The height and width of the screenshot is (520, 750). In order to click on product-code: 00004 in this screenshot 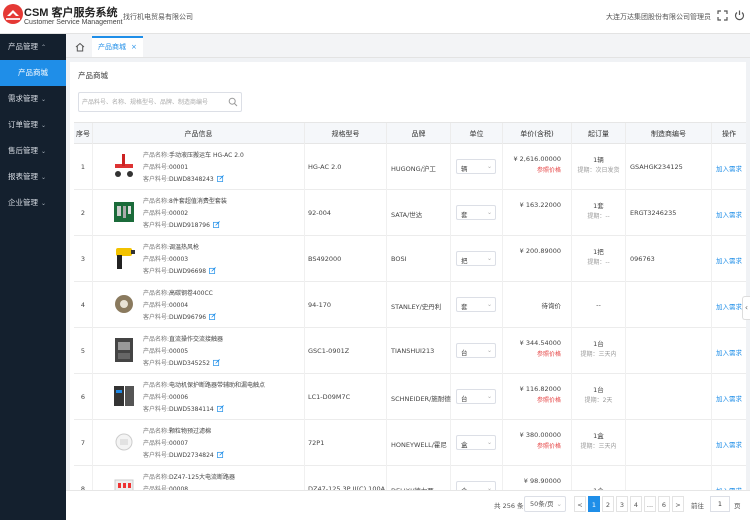, I will do `click(179, 305)`.